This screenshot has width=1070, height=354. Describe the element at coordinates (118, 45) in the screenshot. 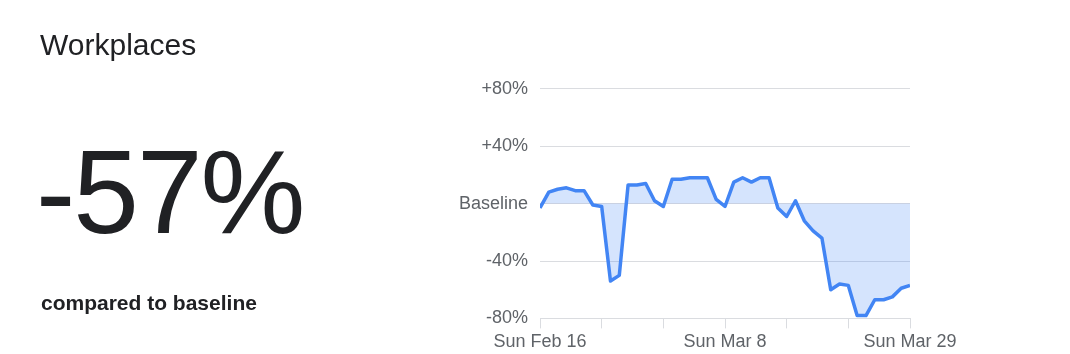

I see `text: Workplaces` at that location.